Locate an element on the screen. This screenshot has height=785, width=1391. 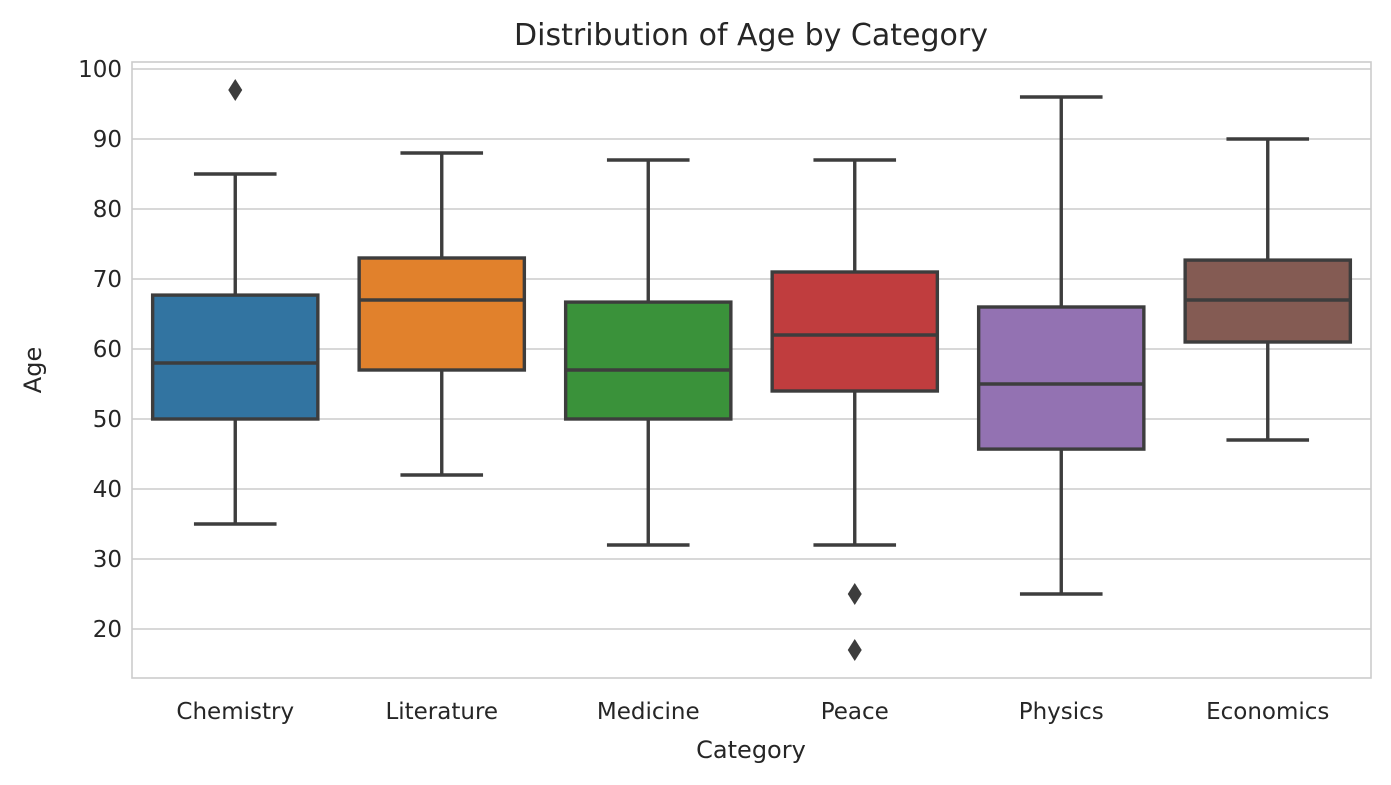
y-tick-label: 100 is located at coordinates (100, 70).